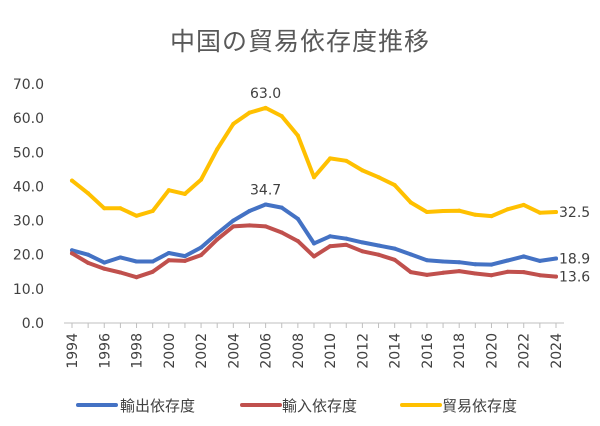  Describe the element at coordinates (28, 256) in the screenshot. I see `y-tick-label: 20.0` at that location.